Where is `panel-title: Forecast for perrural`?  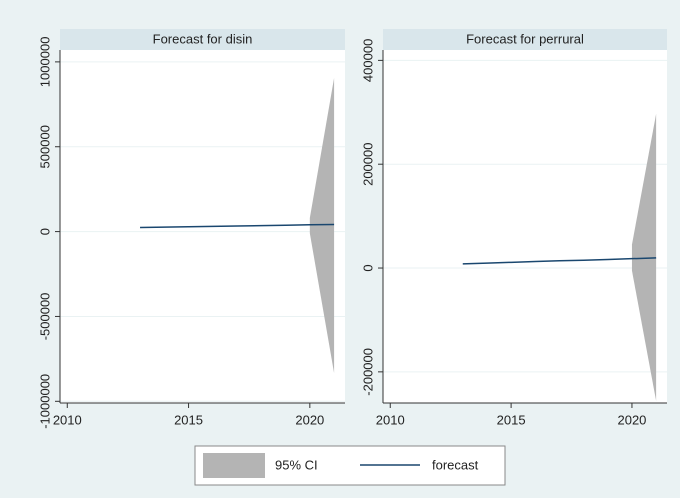
panel-title: Forecast for perrural is located at coordinates (525, 38).